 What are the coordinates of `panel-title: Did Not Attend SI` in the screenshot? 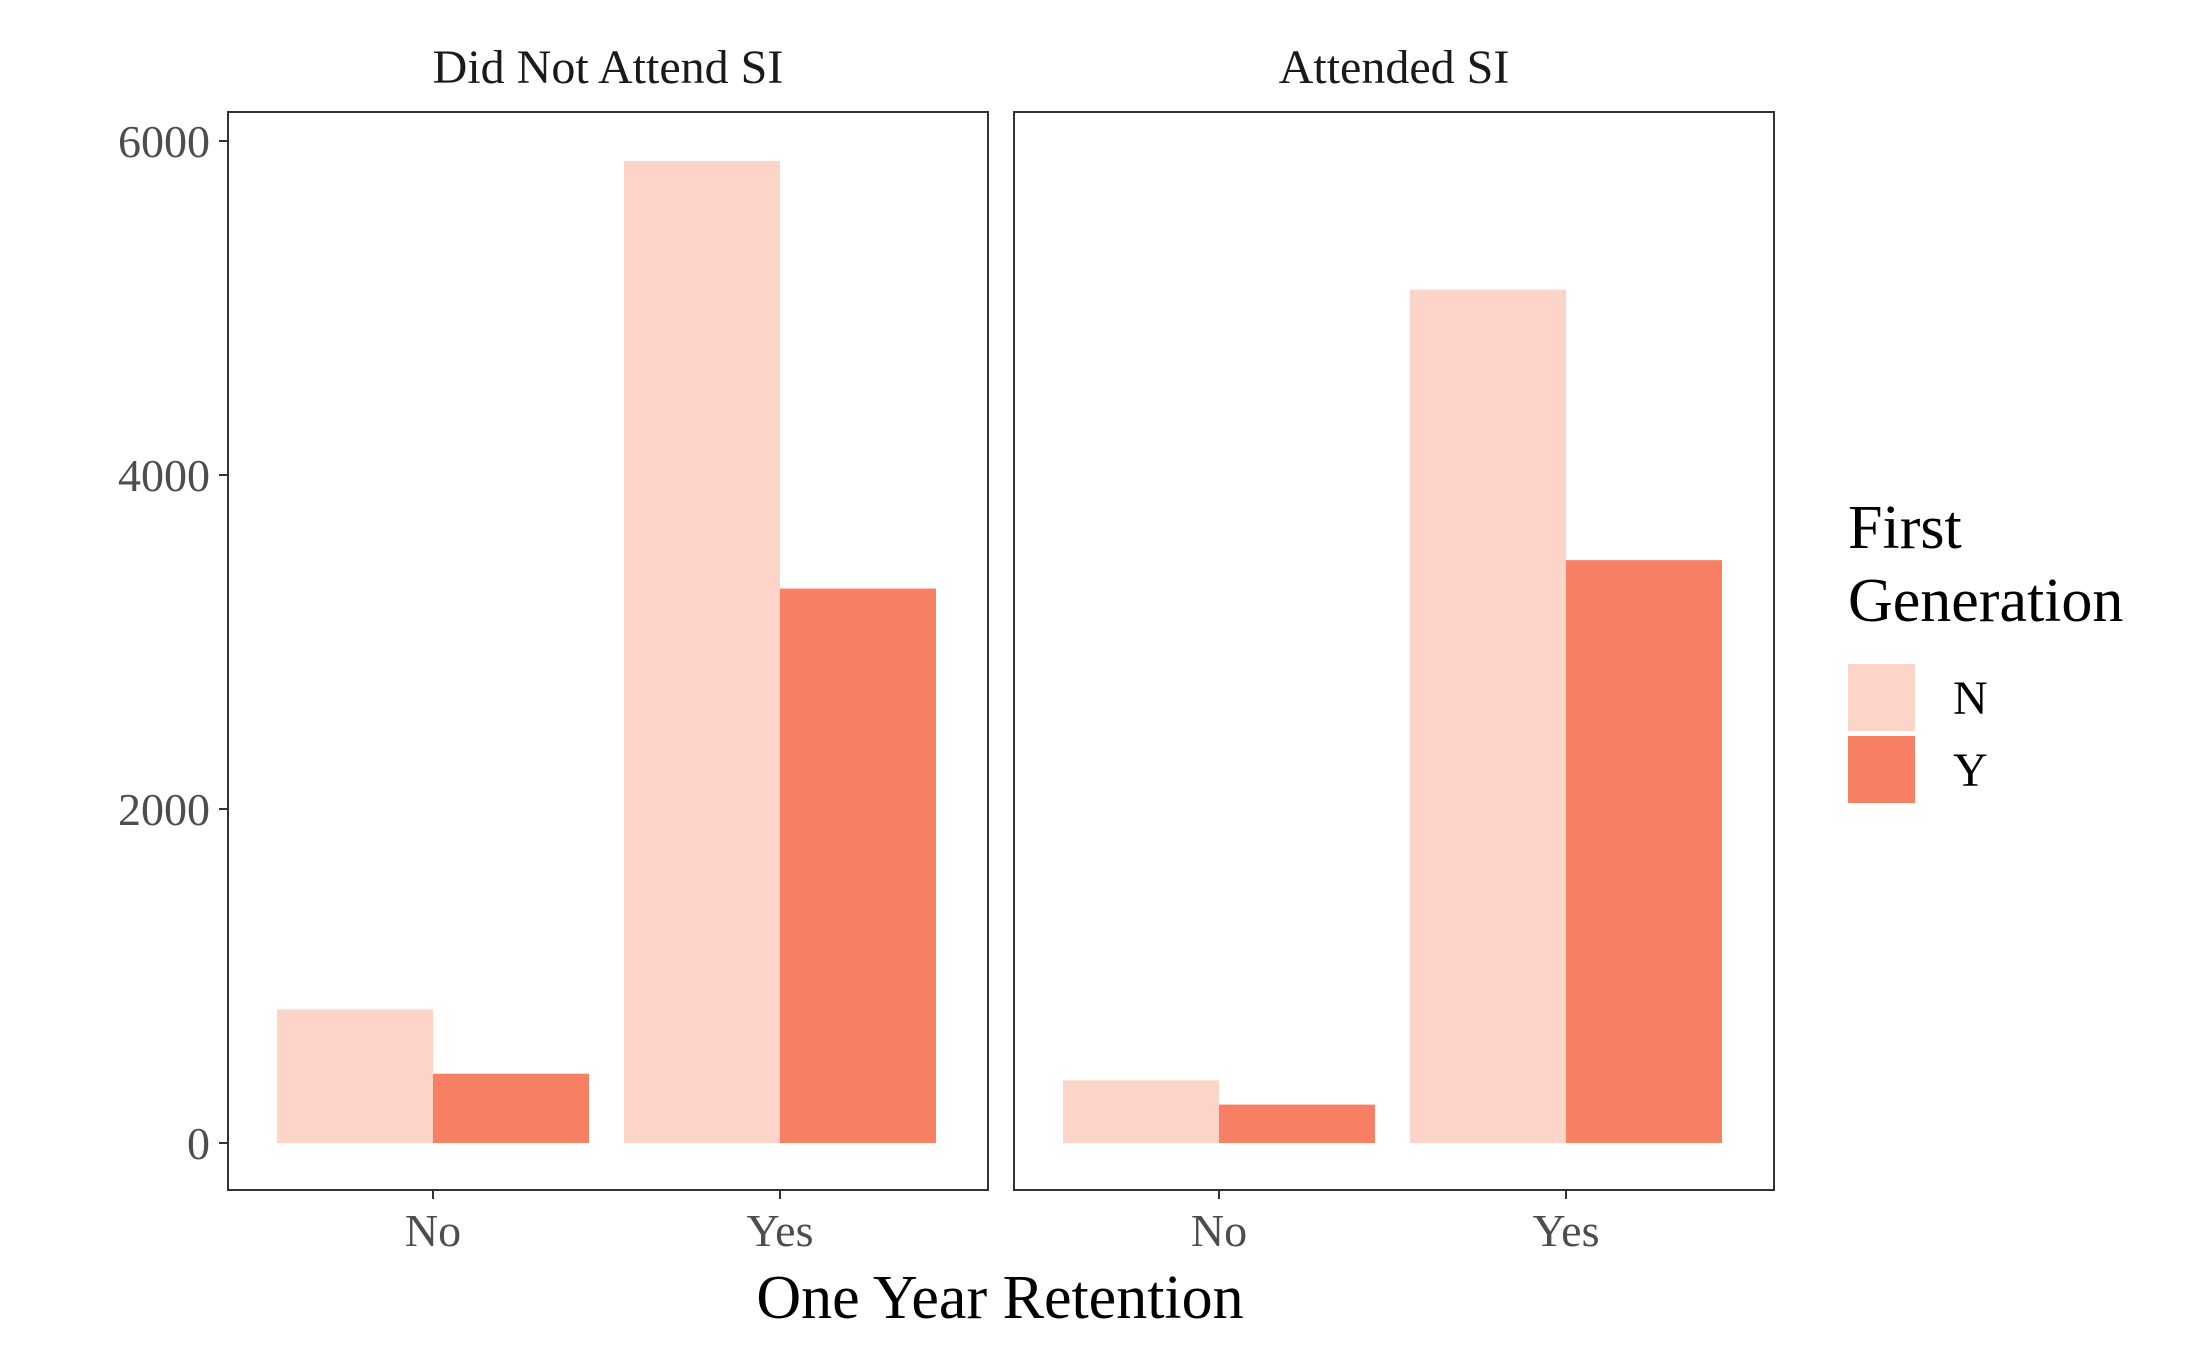 It's located at (608, 67).